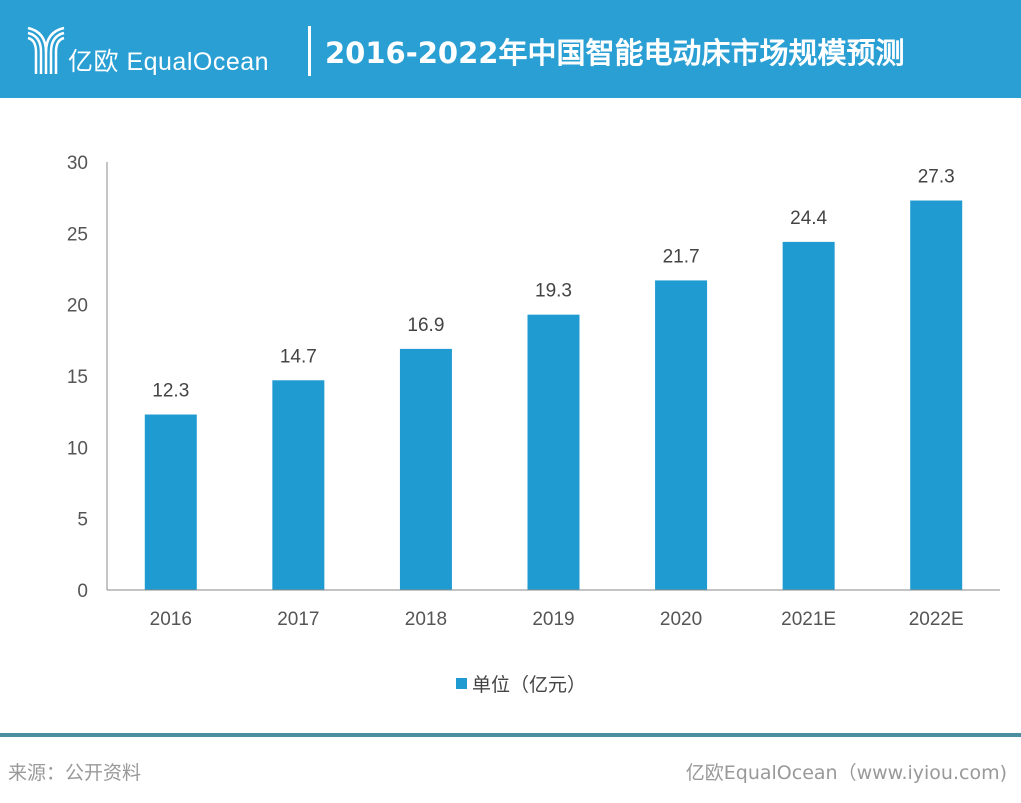 The width and height of the screenshot is (1021, 803). Describe the element at coordinates (808, 619) in the screenshot. I see `x-tick-label: 2021E` at that location.